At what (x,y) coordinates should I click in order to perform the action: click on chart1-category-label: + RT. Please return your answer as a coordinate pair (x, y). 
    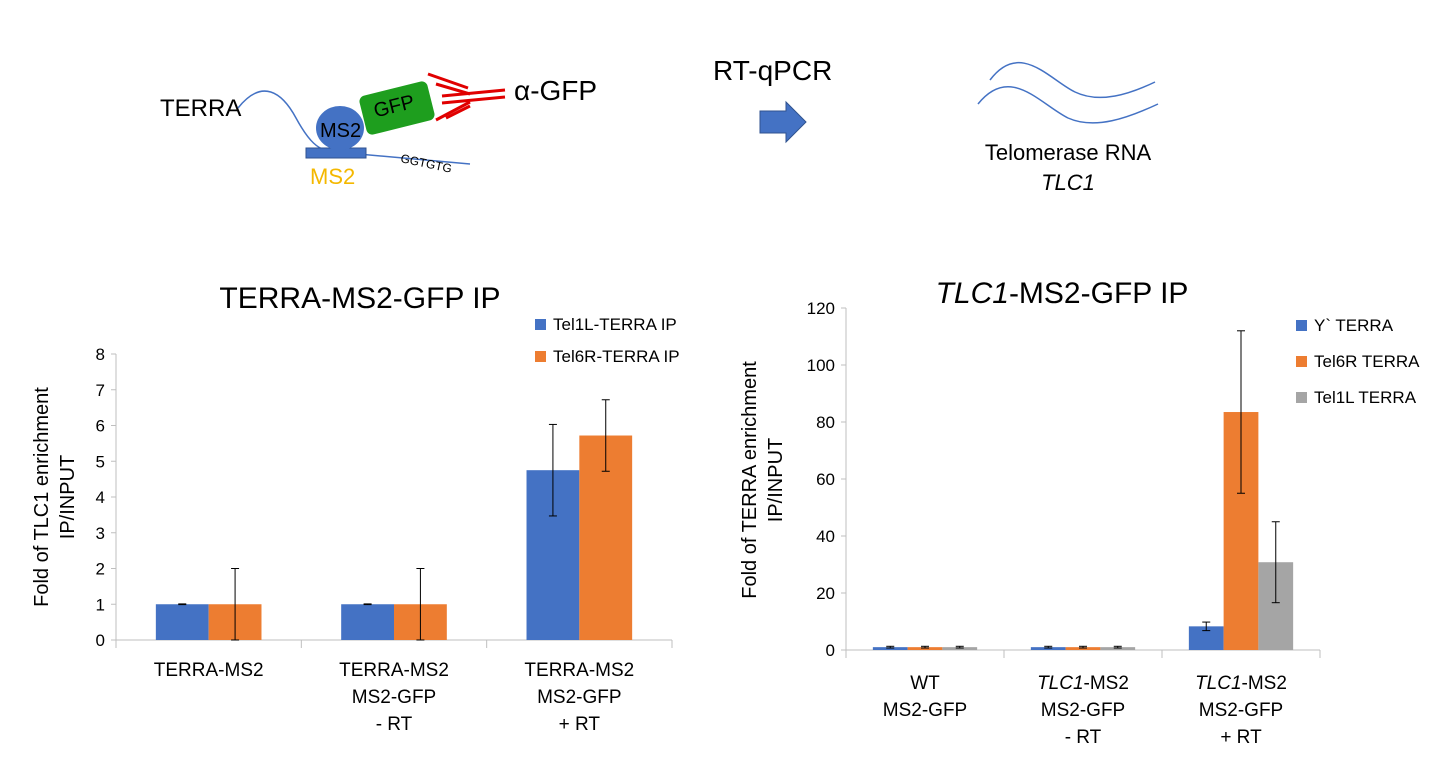
    Looking at the image, I should click on (580, 724).